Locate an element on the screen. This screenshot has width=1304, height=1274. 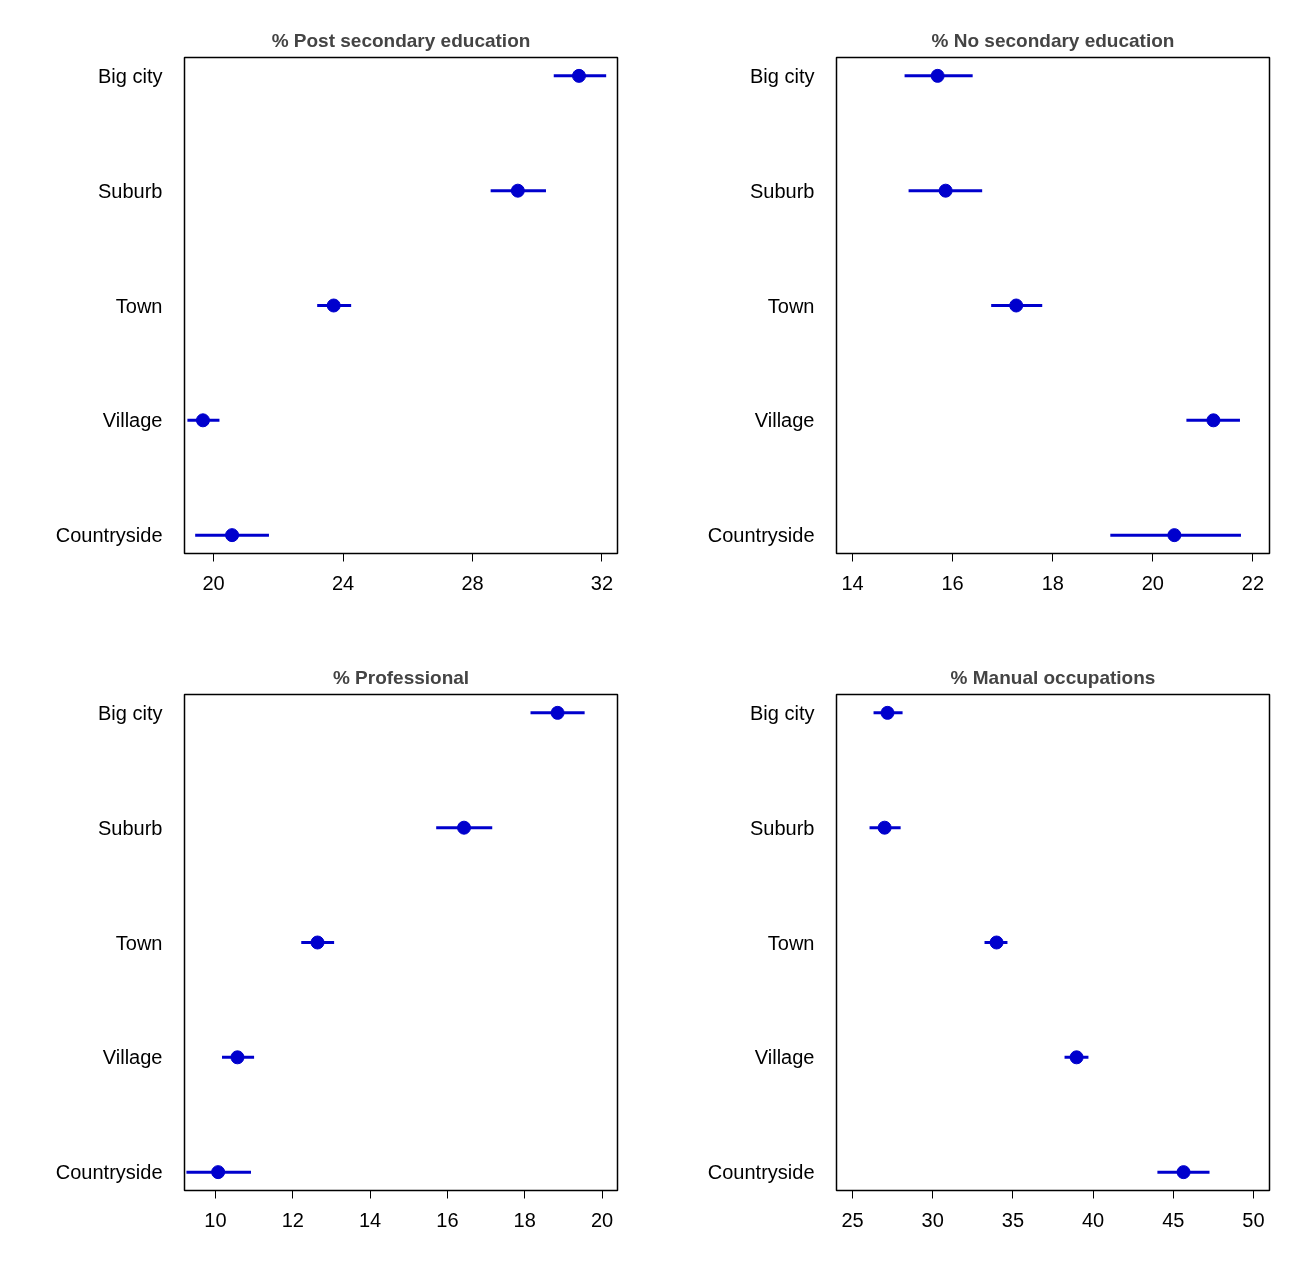
x-tick-label: 30 is located at coordinates (932, 1219).